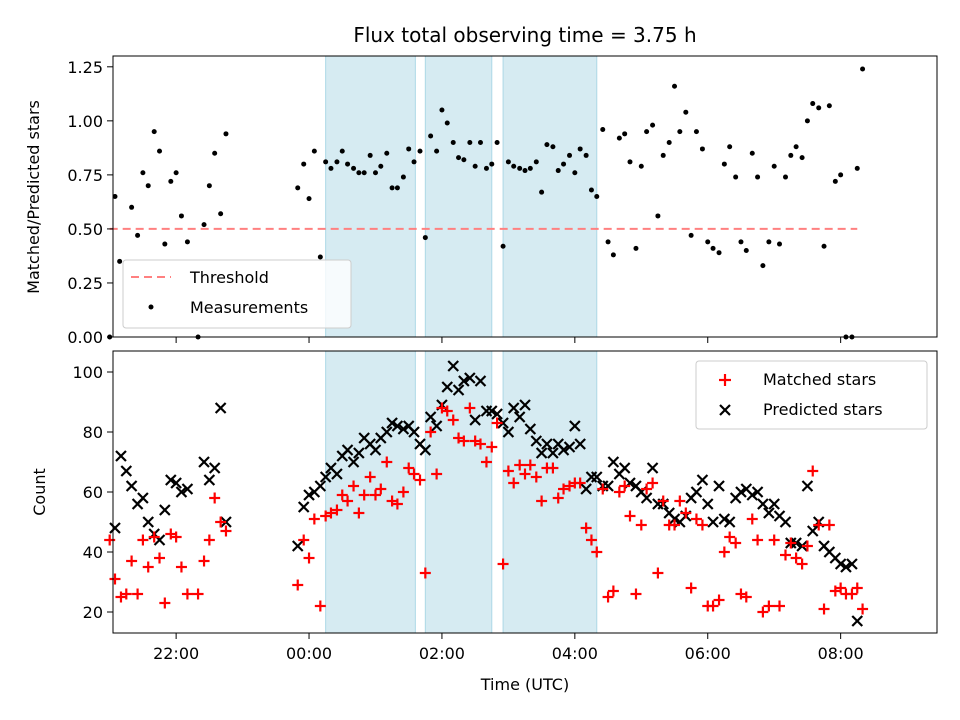  Describe the element at coordinates (85, 121) in the screenshot. I see `ytick-label: 1.00` at that location.